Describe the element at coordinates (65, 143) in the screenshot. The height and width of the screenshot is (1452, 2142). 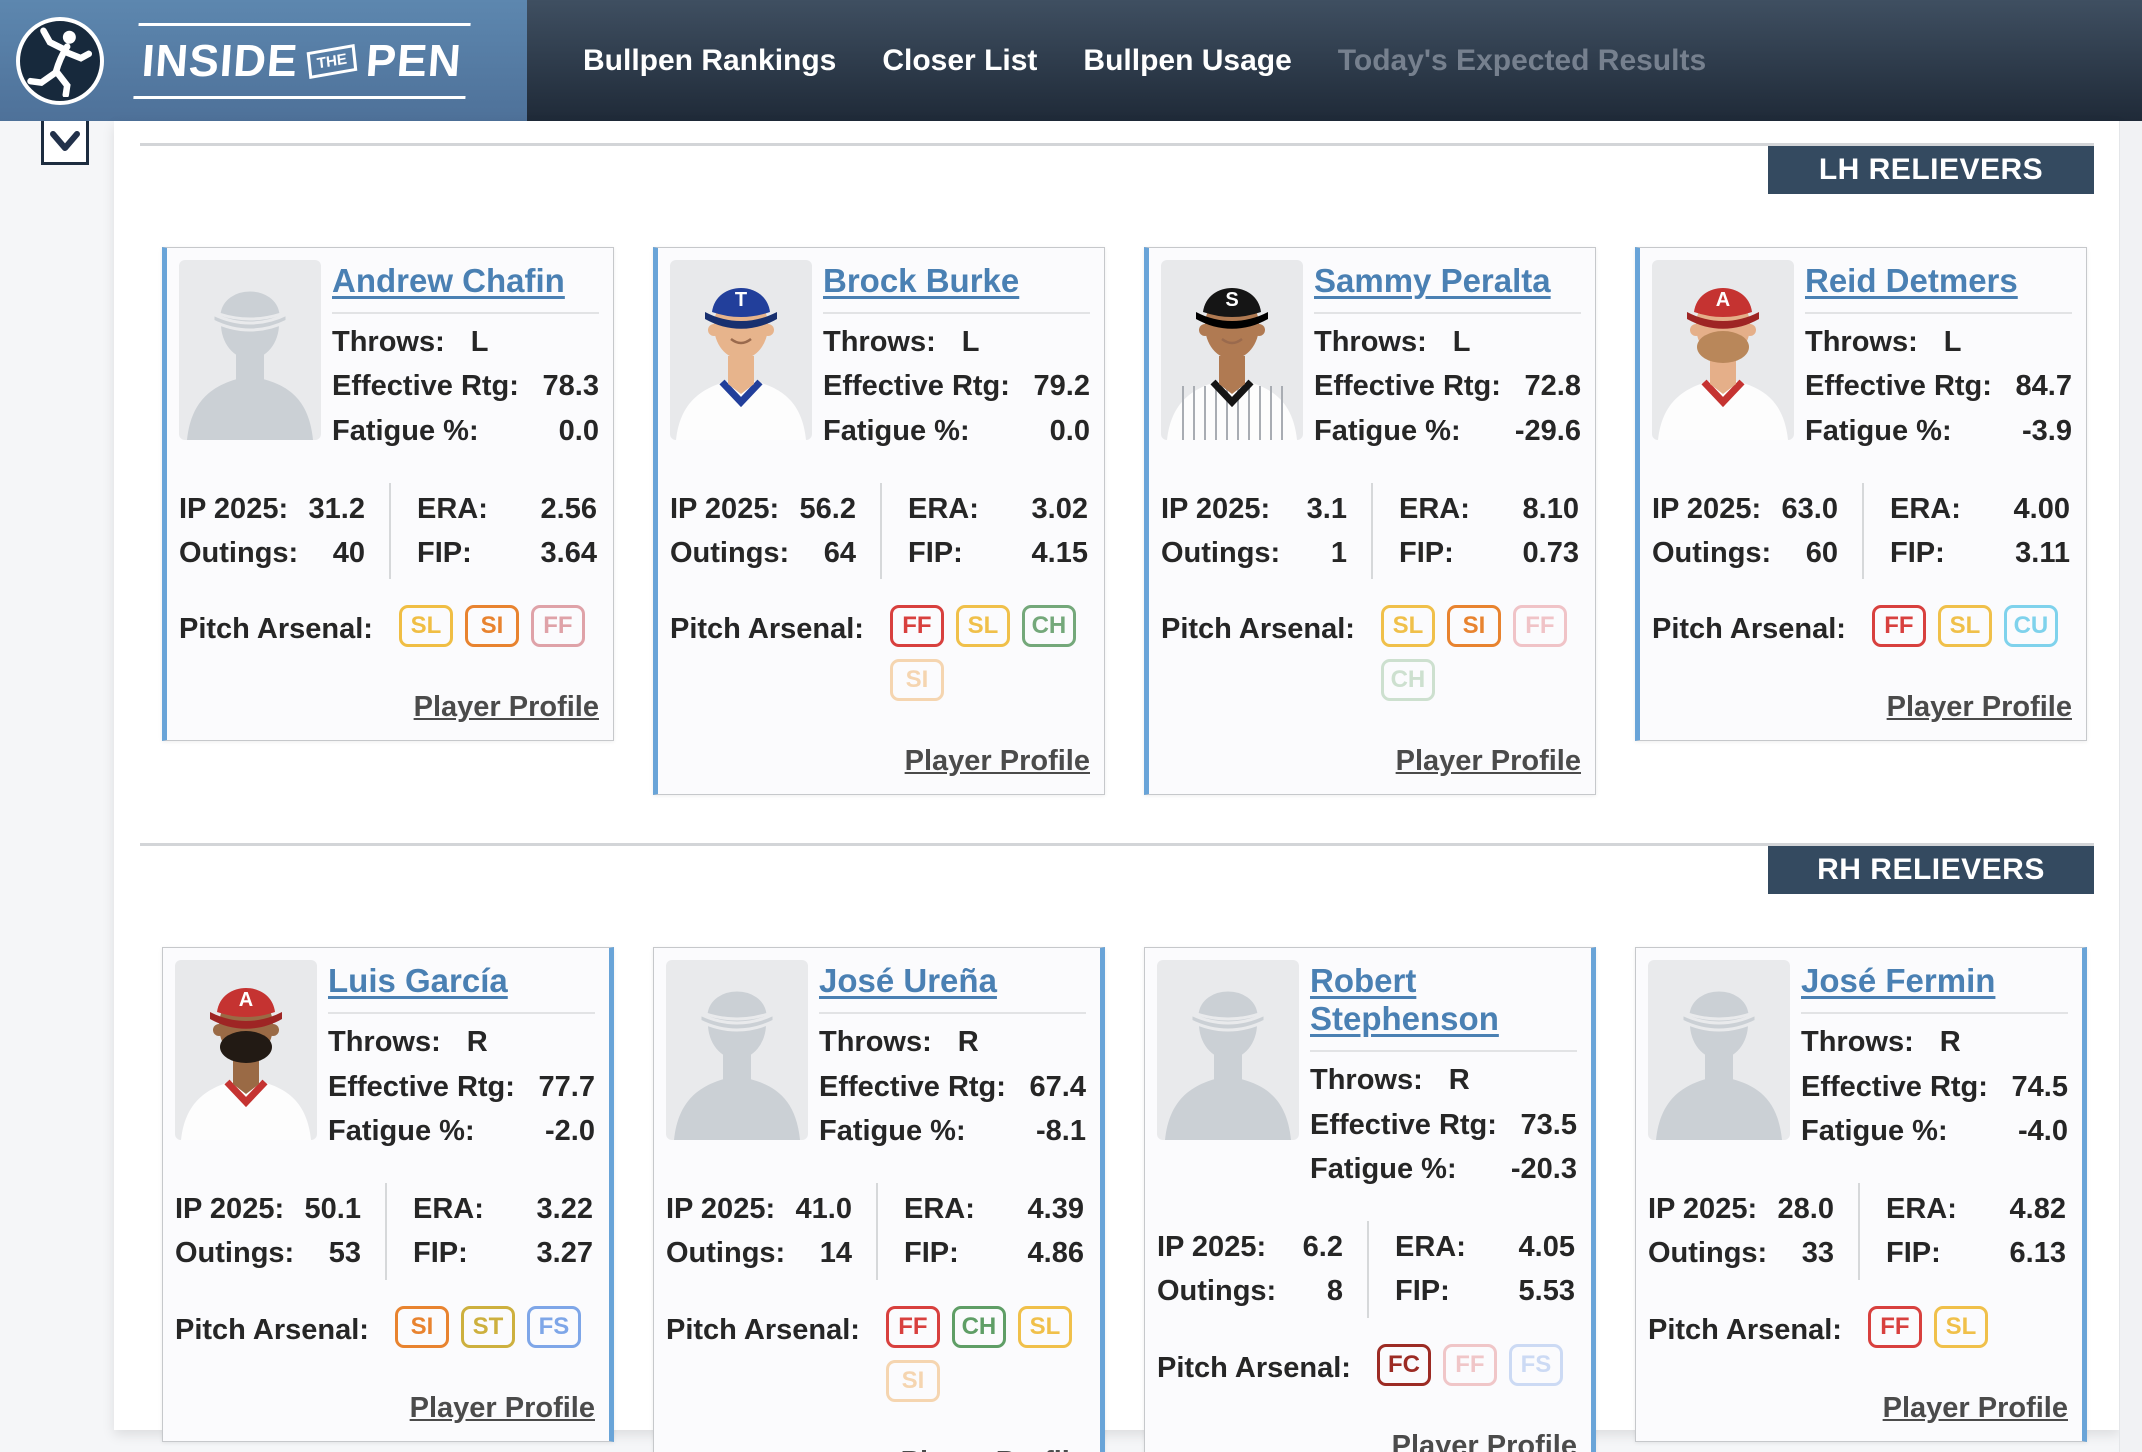
I see `collapse-button` at that location.